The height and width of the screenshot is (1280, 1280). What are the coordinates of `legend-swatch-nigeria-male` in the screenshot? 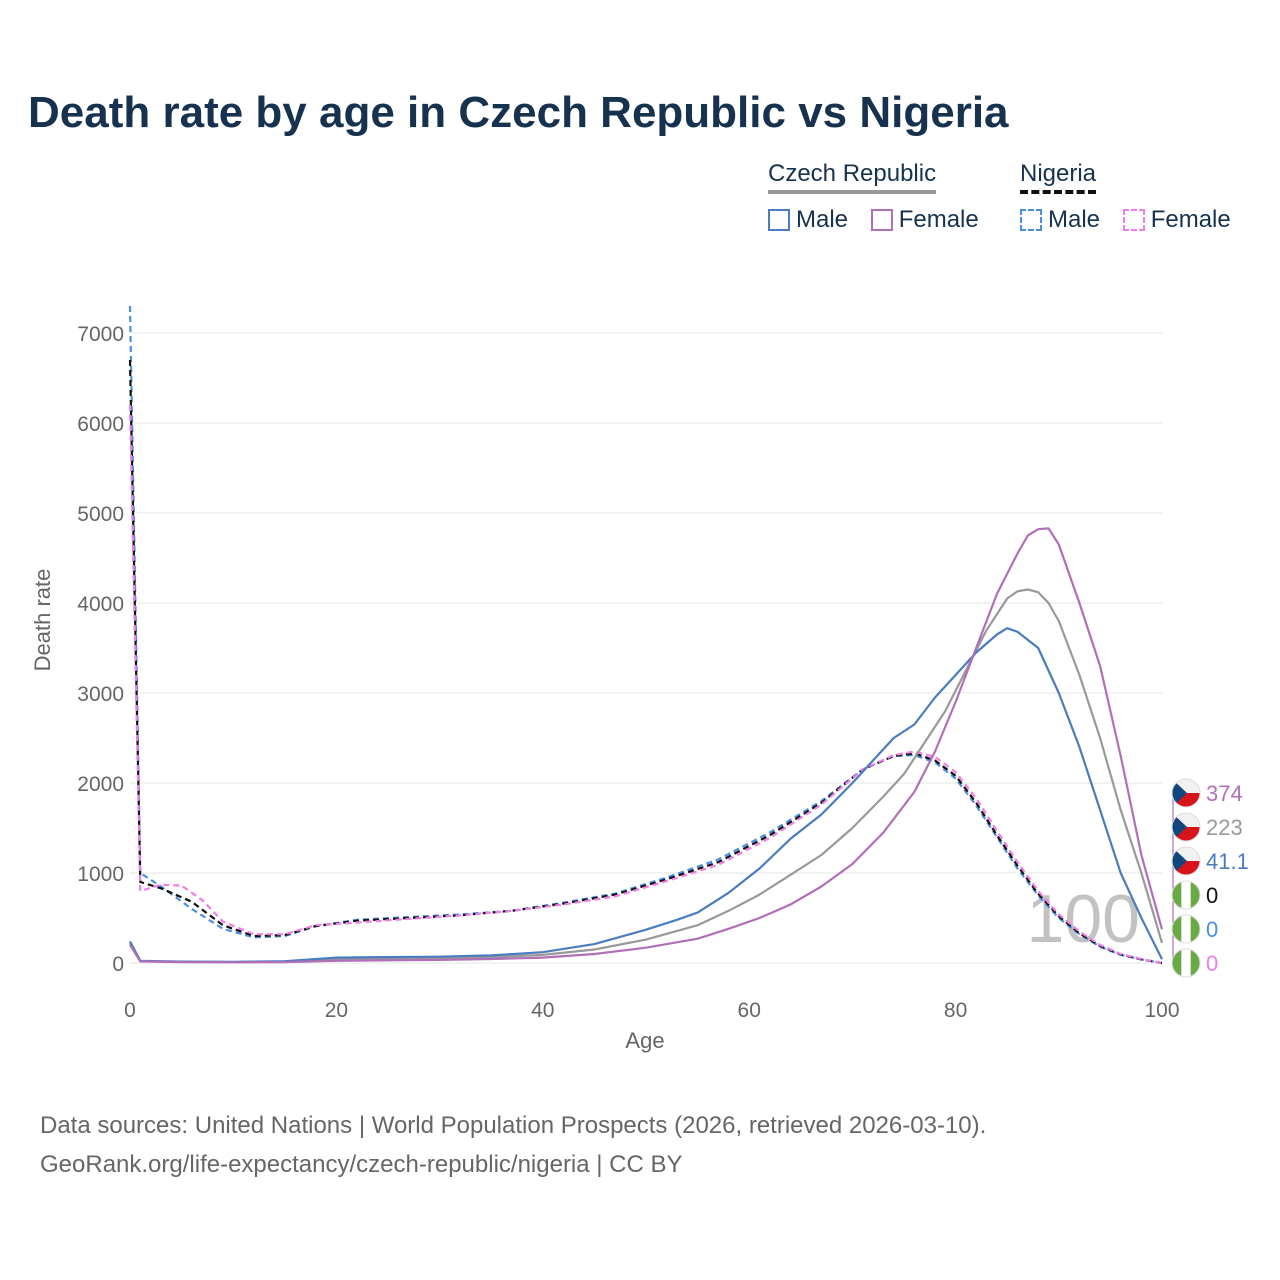 It's located at (1031, 220).